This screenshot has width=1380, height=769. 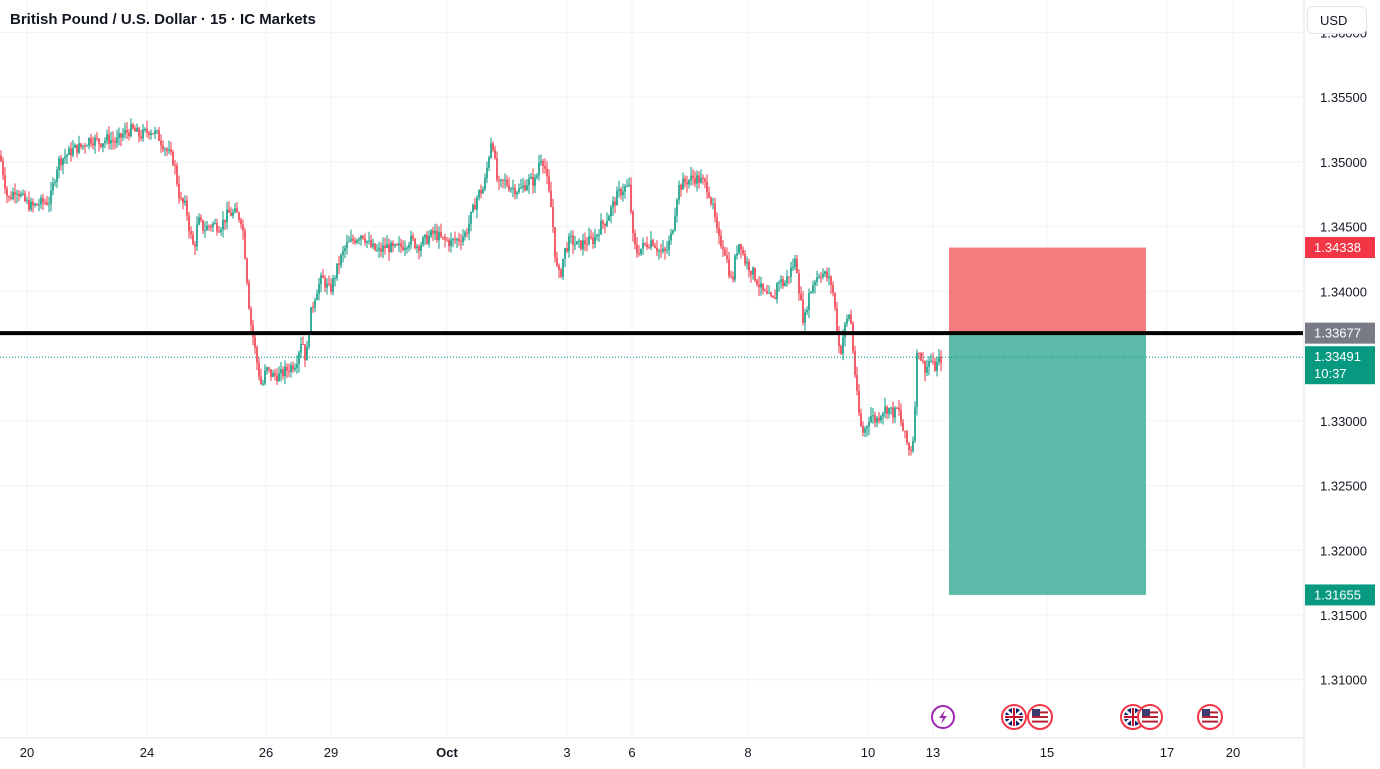 I want to click on target-price-label: 1.31655, so click(x=1340, y=595).